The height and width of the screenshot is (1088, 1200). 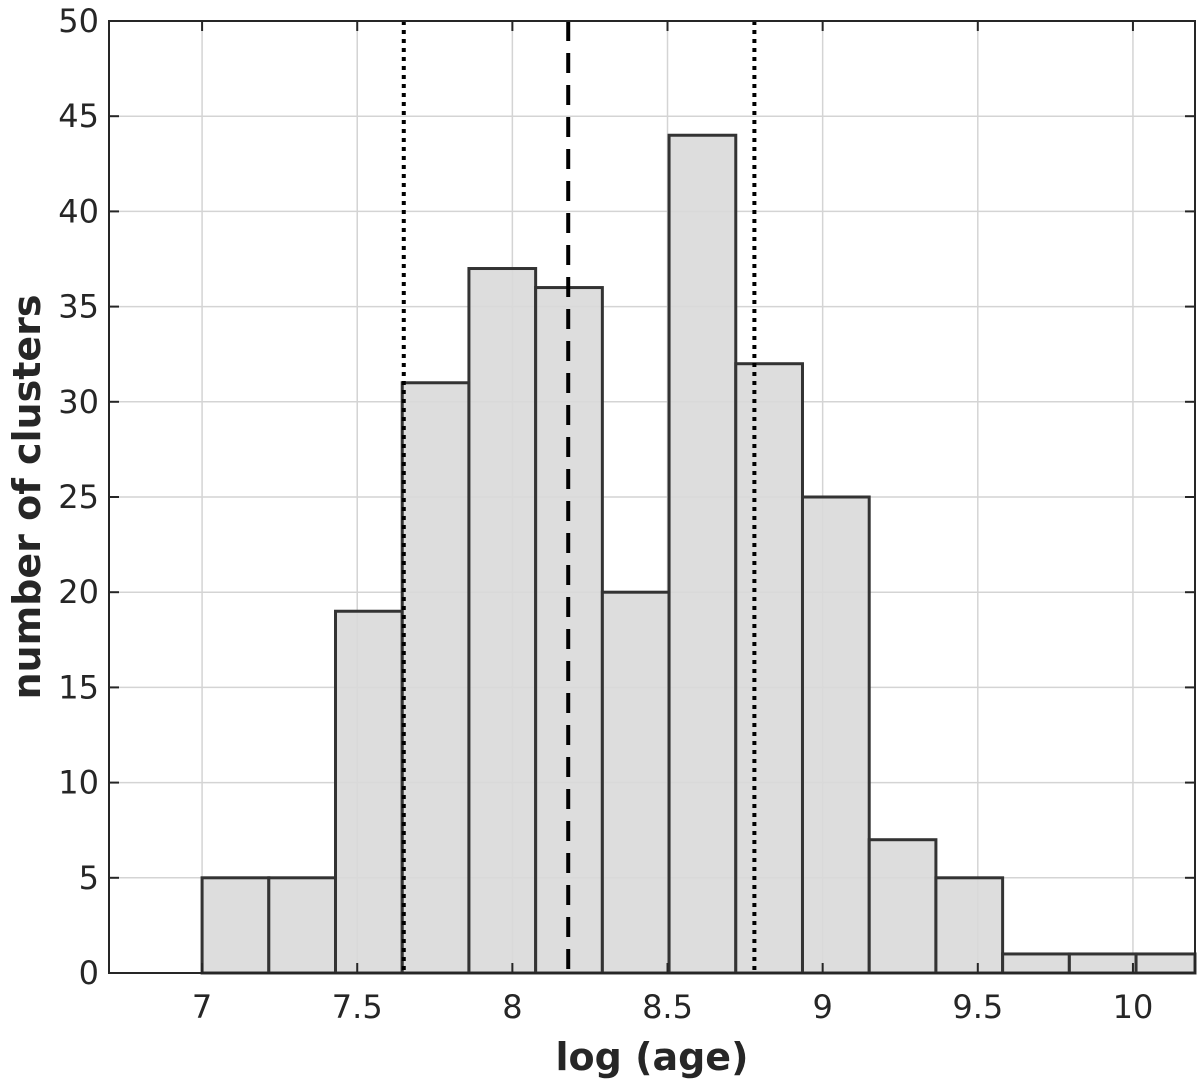 I want to click on x-tick-label: 7, so click(x=202, y=1007).